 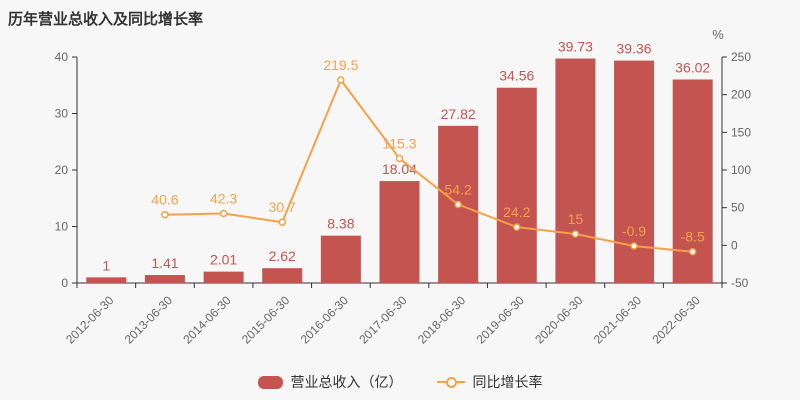 What do you see at coordinates (741, 57) in the screenshot?
I see `y-axis-right-tick-label: 250` at bounding box center [741, 57].